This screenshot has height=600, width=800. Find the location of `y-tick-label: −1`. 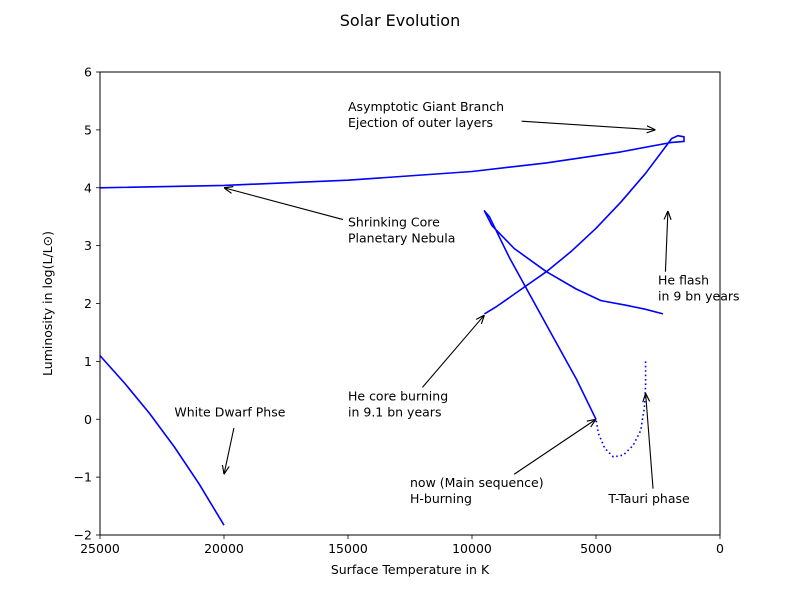

y-tick-label: −1 is located at coordinates (83, 477).